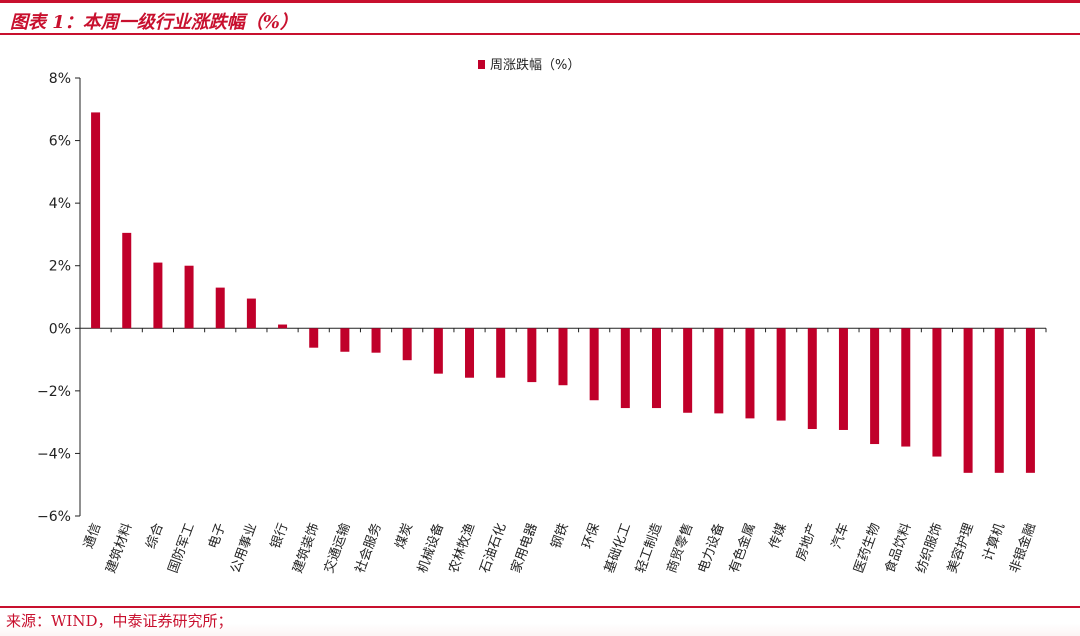 The image size is (1080, 636). I want to click on category-label: 社会服务, so click(368, 548).